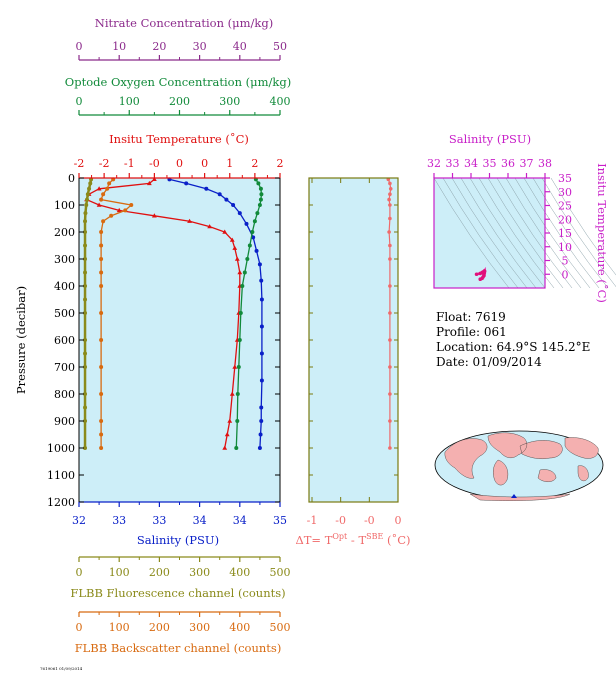 The height and width of the screenshot is (689, 616). What do you see at coordinates (280, 46) in the screenshot?
I see `nitrate-tick-label: 50` at bounding box center [280, 46].